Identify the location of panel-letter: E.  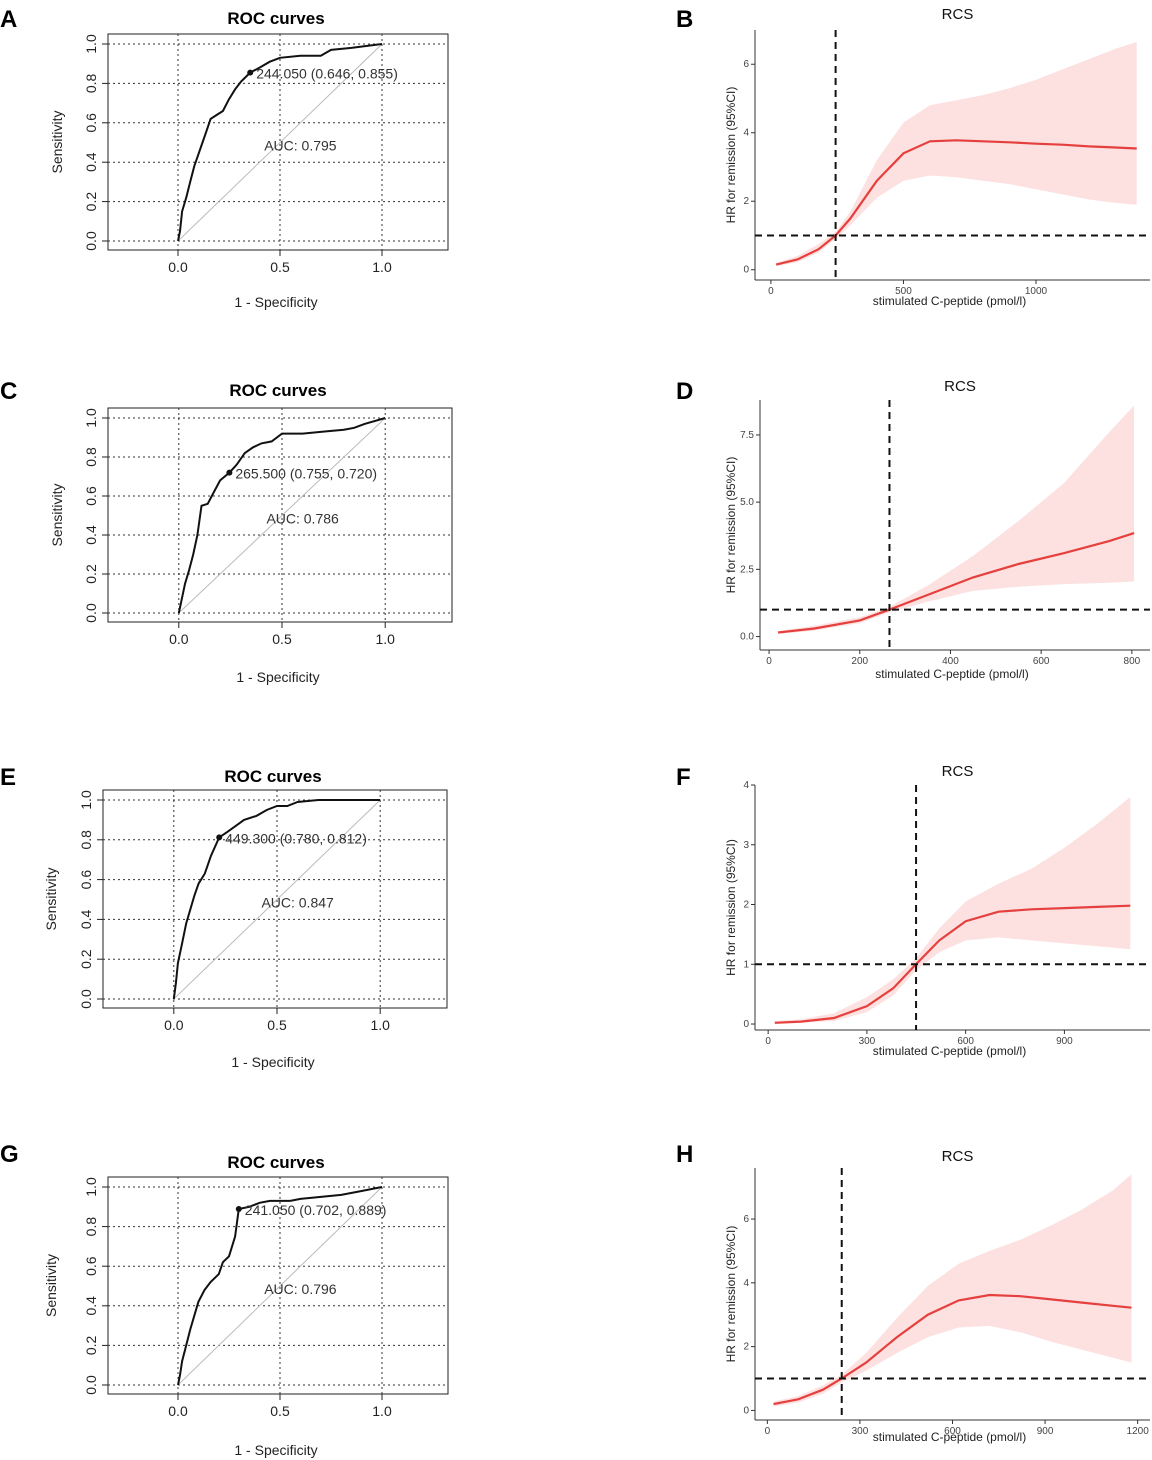
(8, 777).